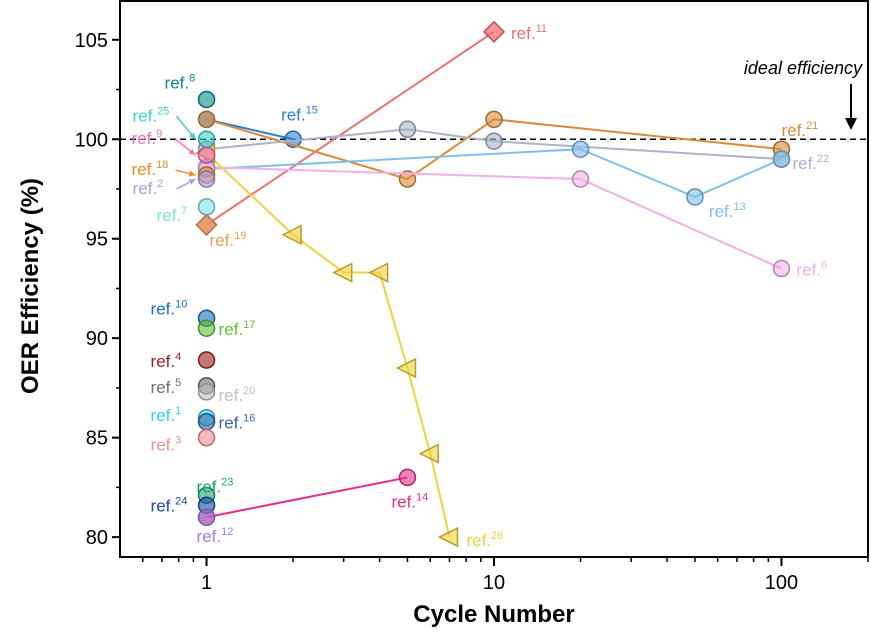 This screenshot has width=871, height=632. I want to click on label-ref-12: ref.12, so click(215, 536).